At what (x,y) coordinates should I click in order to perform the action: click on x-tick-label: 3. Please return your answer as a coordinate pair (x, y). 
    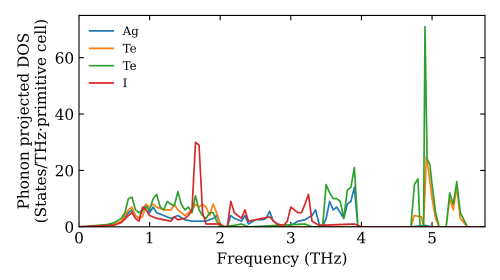
    Looking at the image, I should click on (291, 238).